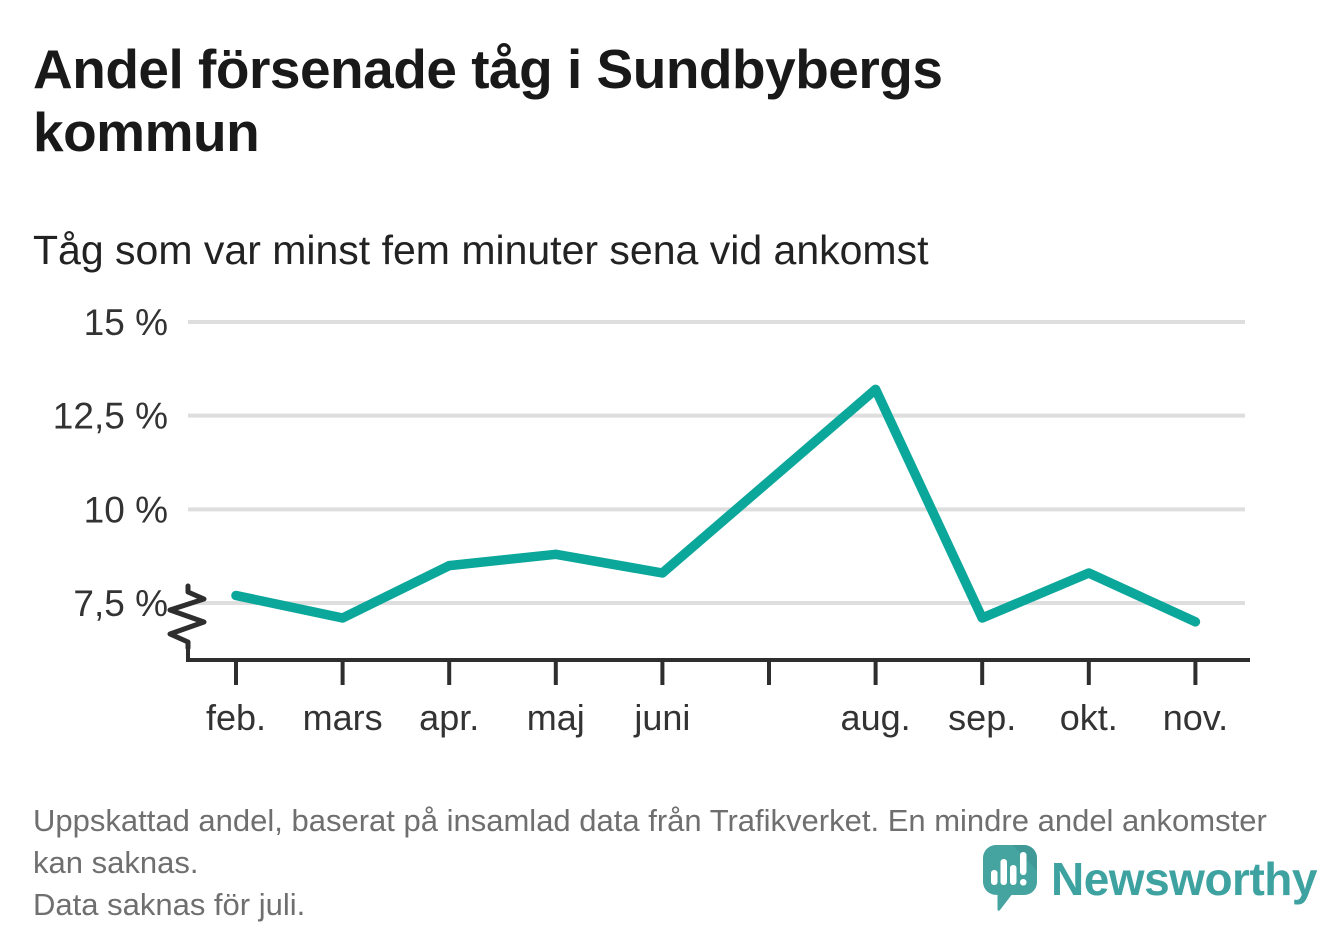 The image size is (1322, 939). What do you see at coordinates (1195, 717) in the screenshot?
I see `x-axis-tick-label: nov.` at bounding box center [1195, 717].